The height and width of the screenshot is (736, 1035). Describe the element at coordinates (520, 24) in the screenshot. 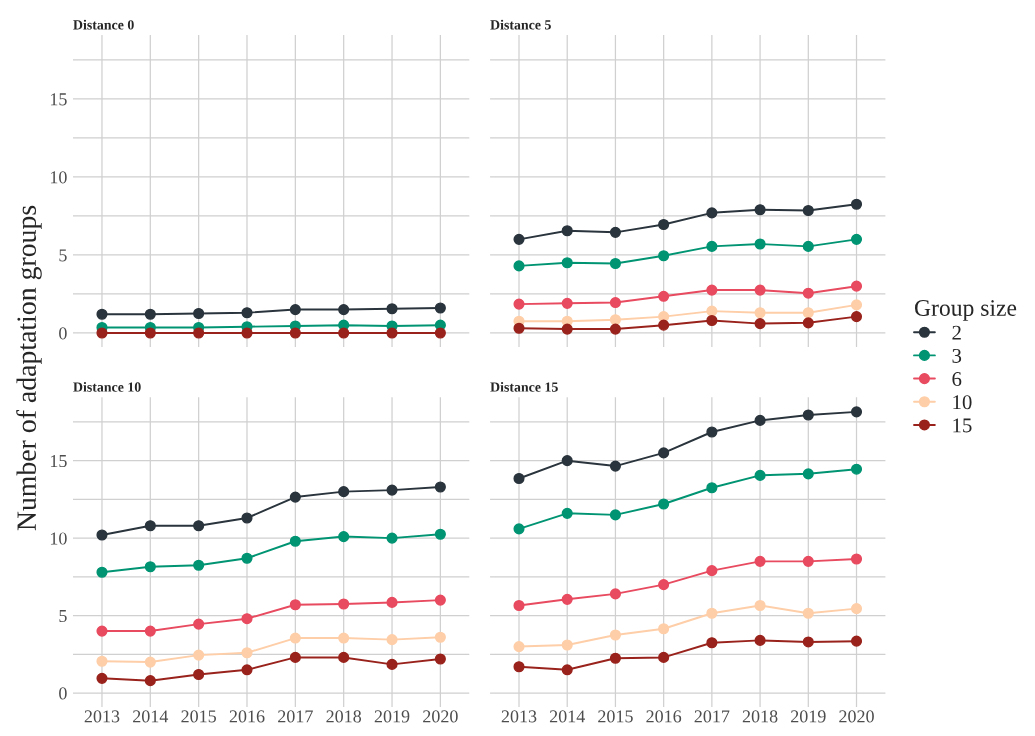

I see `chart-title: Distance 5` at that location.